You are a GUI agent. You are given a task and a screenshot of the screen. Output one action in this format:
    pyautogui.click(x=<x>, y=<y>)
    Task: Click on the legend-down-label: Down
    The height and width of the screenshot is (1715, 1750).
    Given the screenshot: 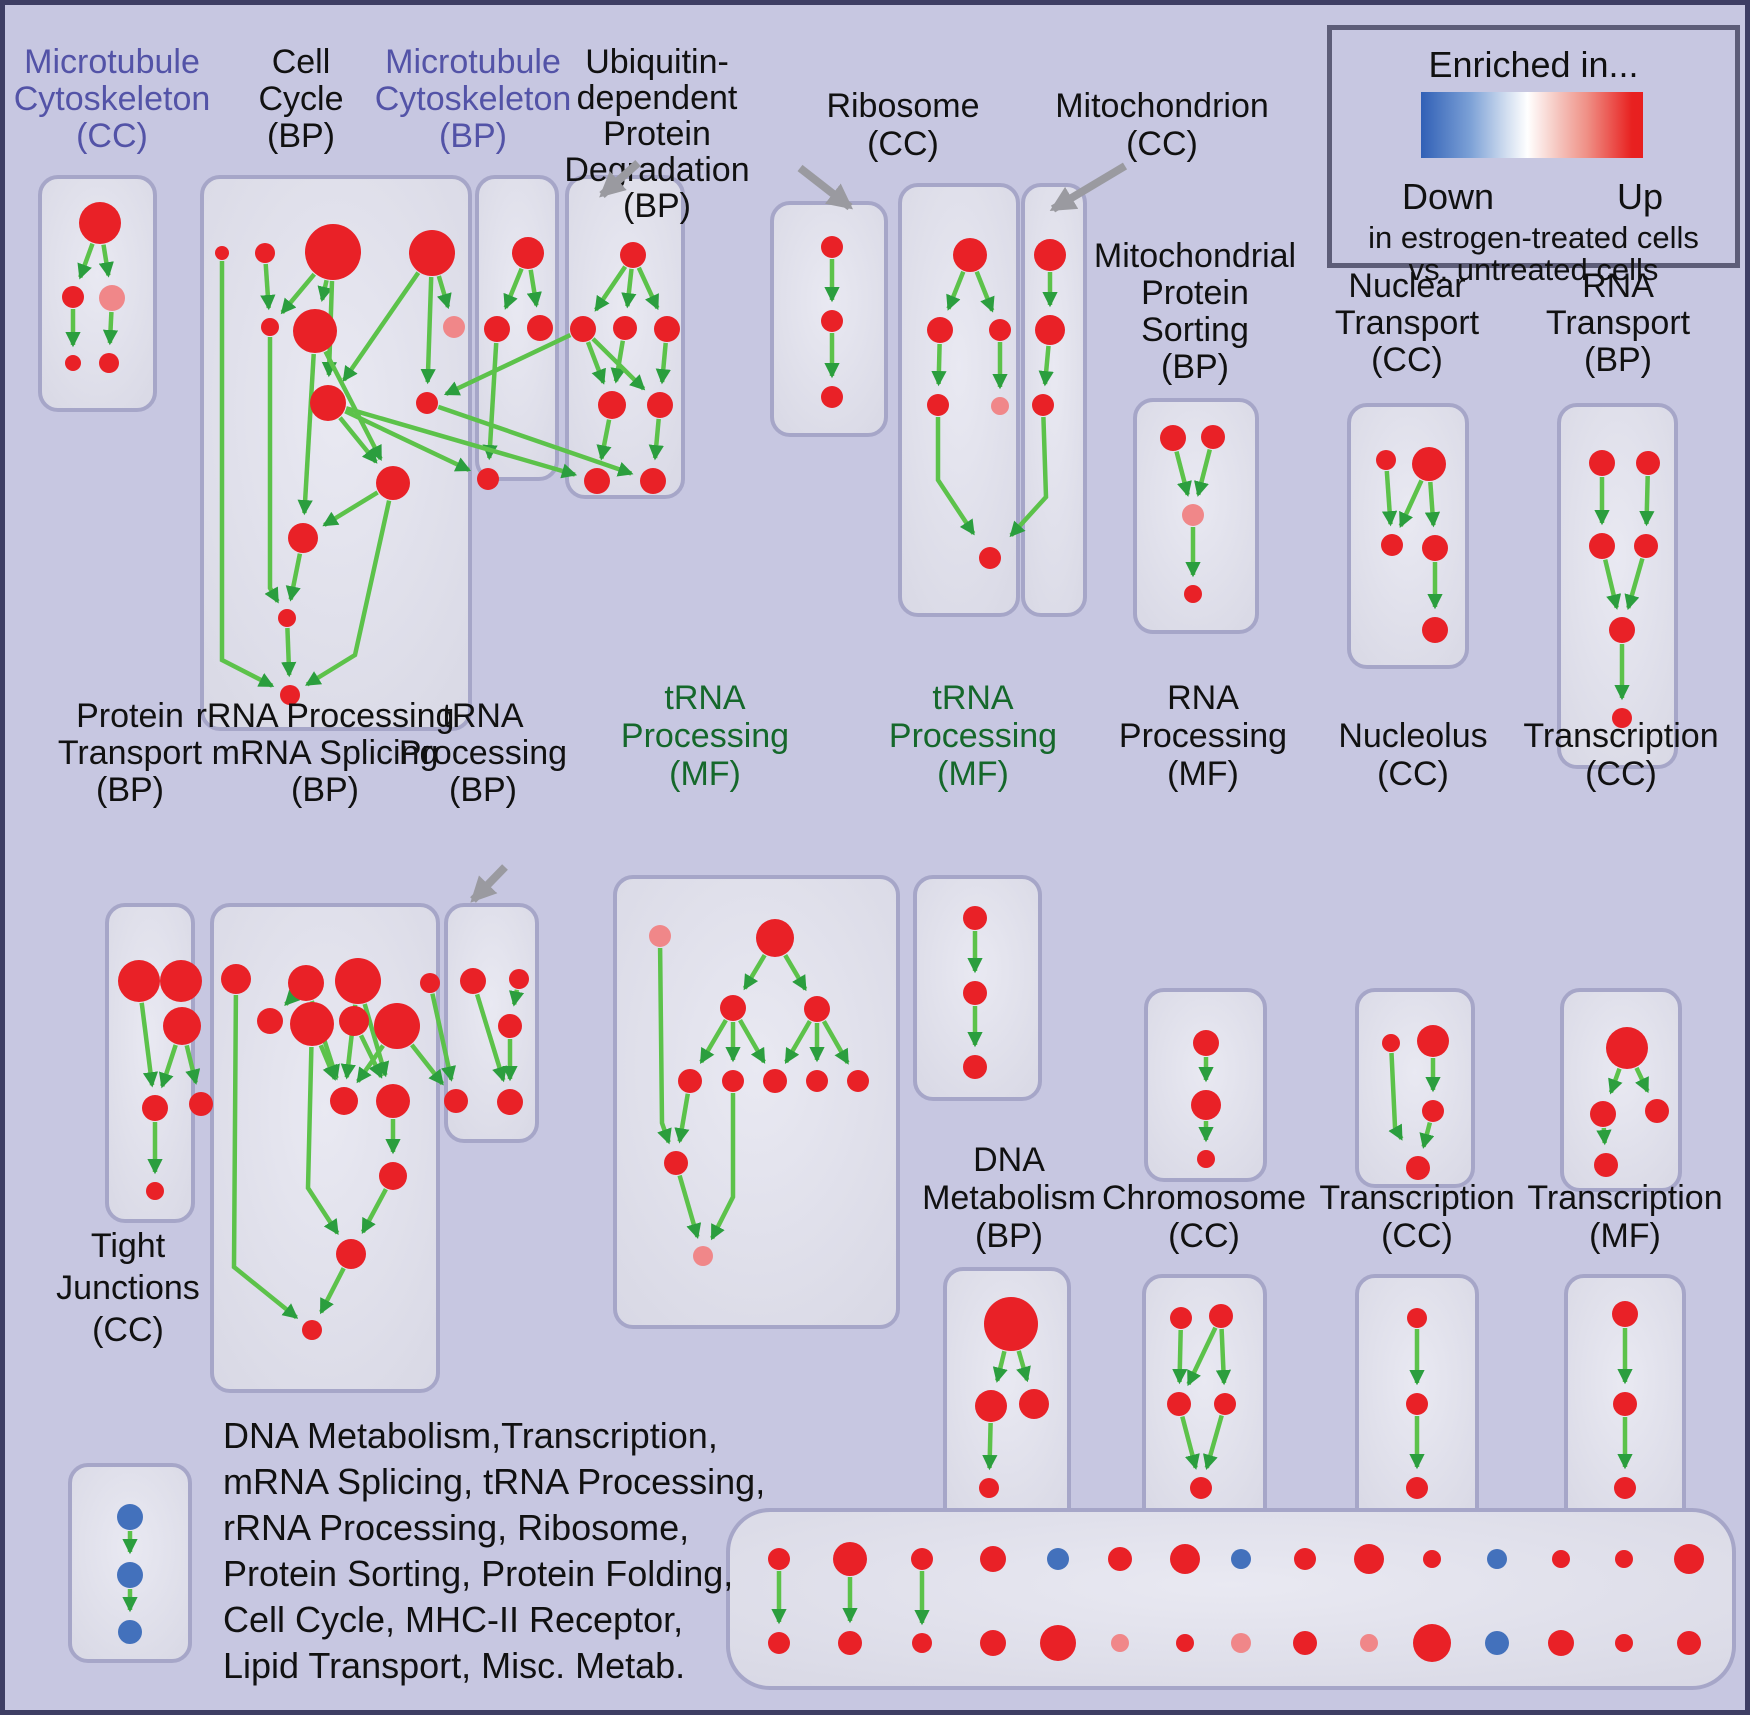 What is the action you would take?
    pyautogui.click(x=1448, y=196)
    